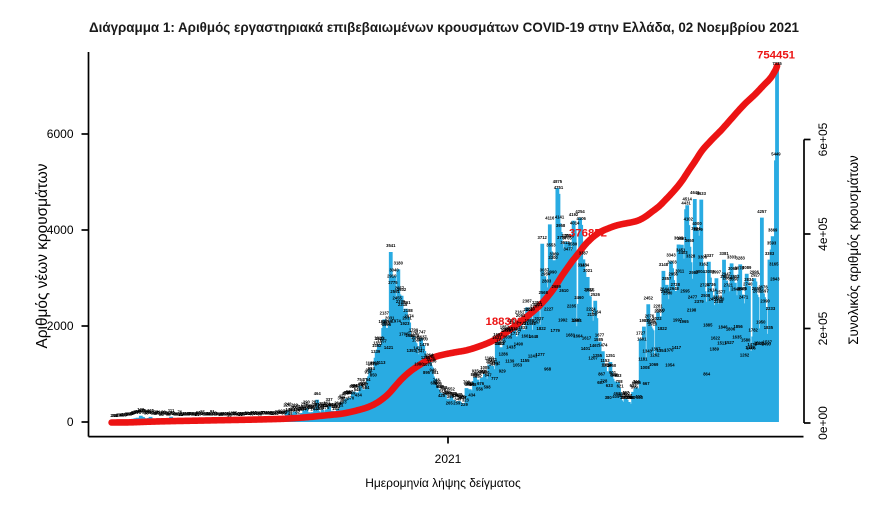  I want to click on svg-text: 681, so click(470, 383).